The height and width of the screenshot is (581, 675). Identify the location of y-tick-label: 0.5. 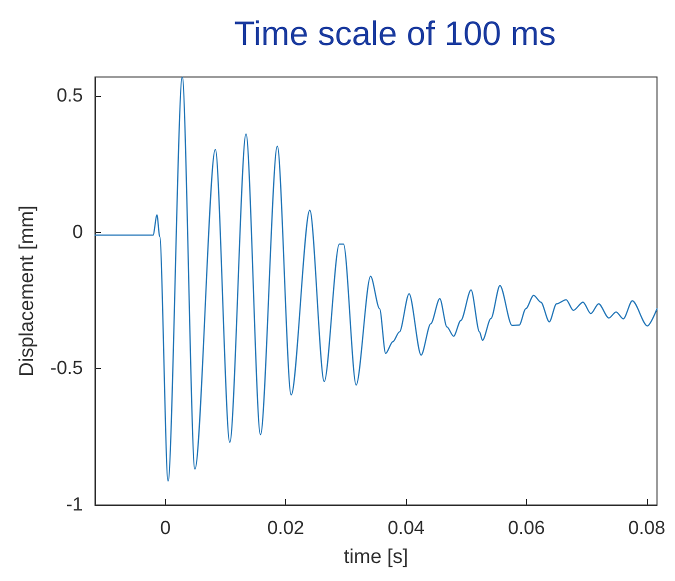
(69, 96).